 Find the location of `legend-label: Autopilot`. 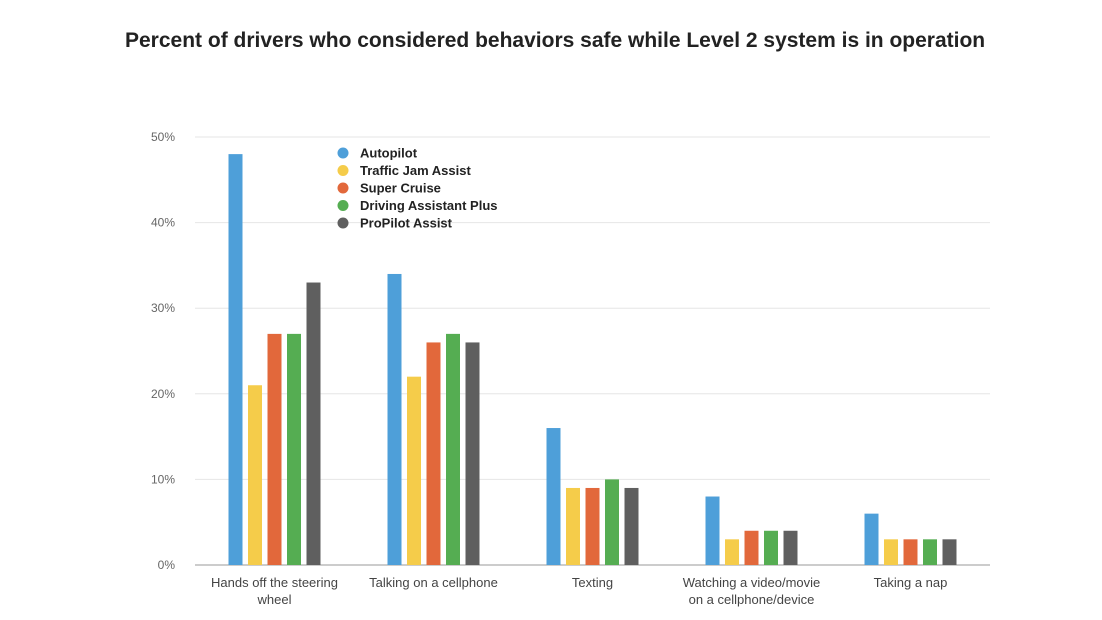

legend-label: Autopilot is located at coordinates (389, 153).